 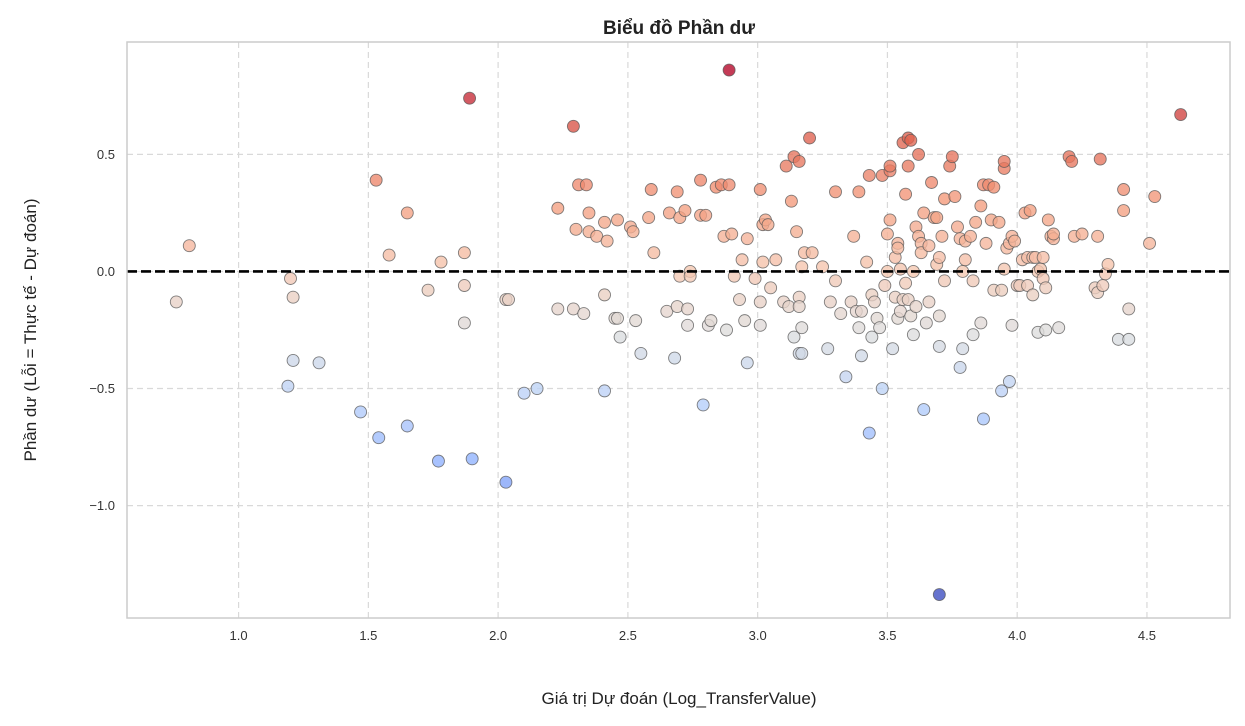 I want to click on y-axis-label: Phần dư (Lỗi = Thực tế - Dự đoán), so click(x=30, y=330).